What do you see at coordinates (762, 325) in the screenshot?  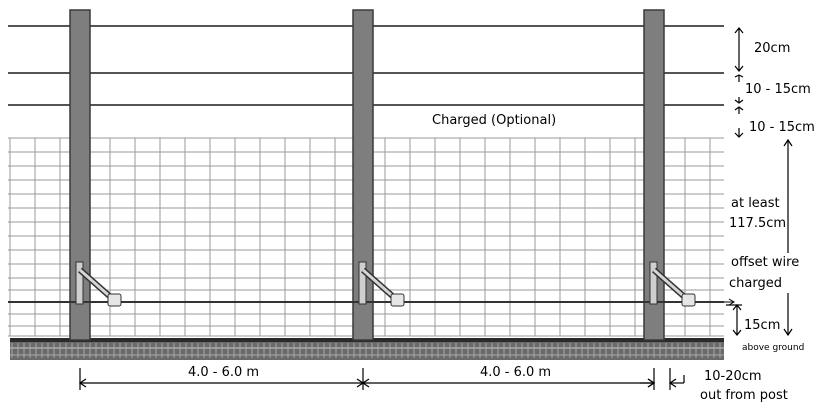 I see `offset-height-label: 15cm` at bounding box center [762, 325].